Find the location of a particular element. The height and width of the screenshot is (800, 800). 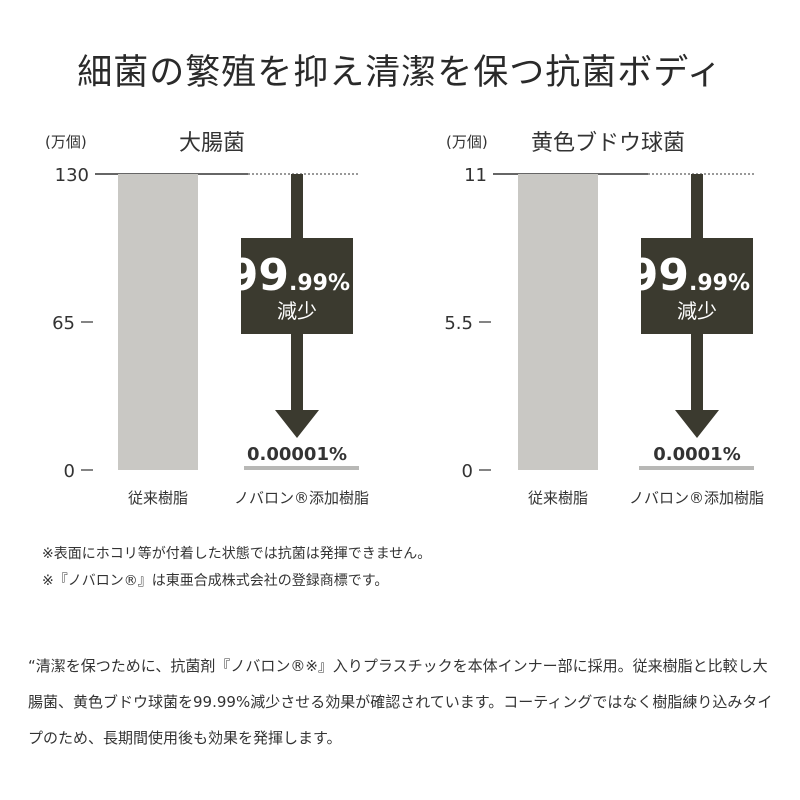

chart0-ytick-label: 65 is located at coordinates (63, 323).